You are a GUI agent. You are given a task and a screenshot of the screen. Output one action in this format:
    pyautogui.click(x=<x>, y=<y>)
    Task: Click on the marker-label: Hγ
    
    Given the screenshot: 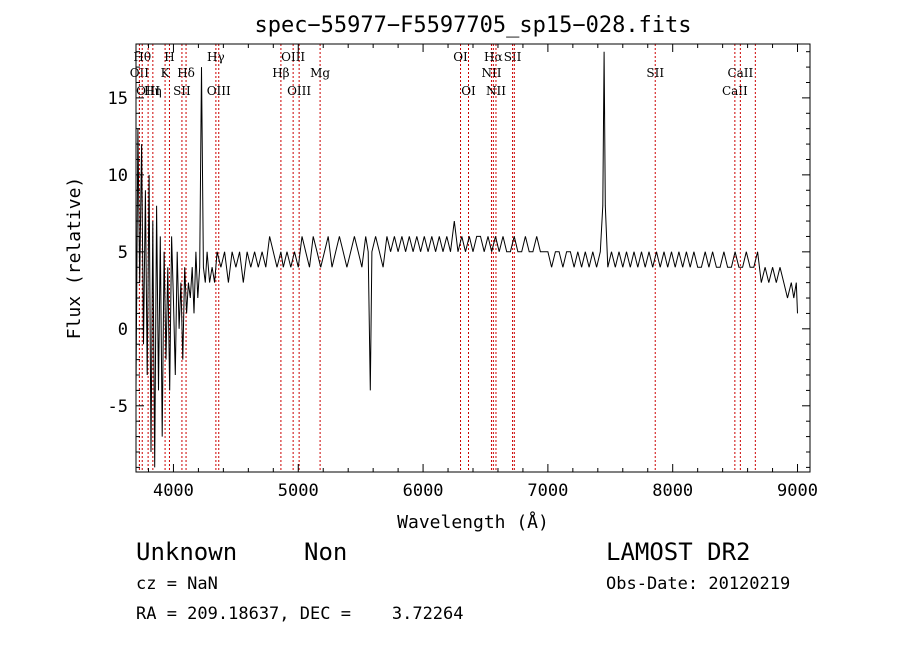 What is the action you would take?
    pyautogui.click(x=216, y=57)
    